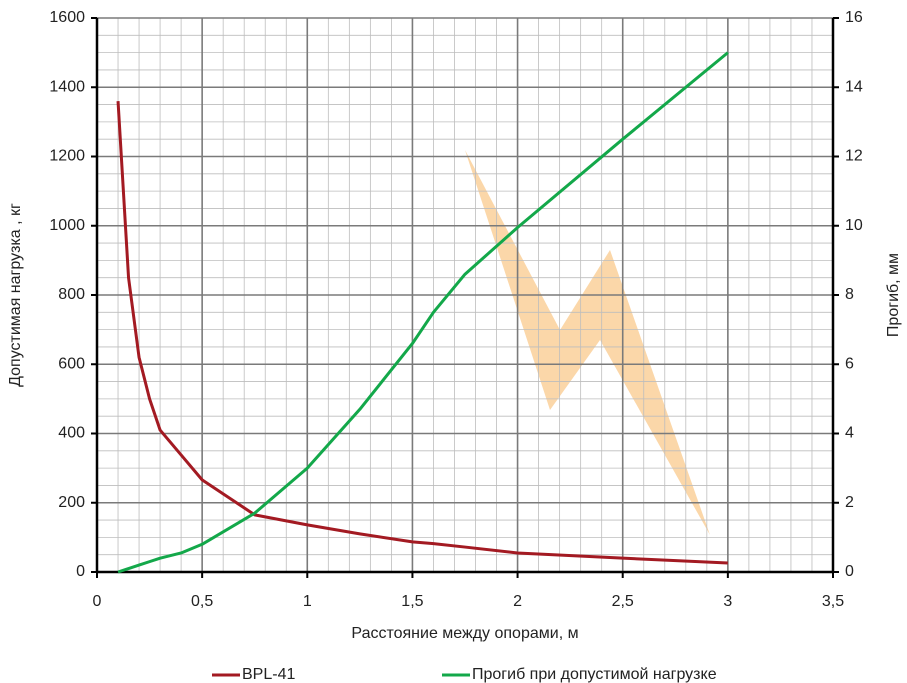 This screenshot has height=683, width=907. Describe the element at coordinates (854, 156) in the screenshot. I see `y2-tick-label: 12` at that location.